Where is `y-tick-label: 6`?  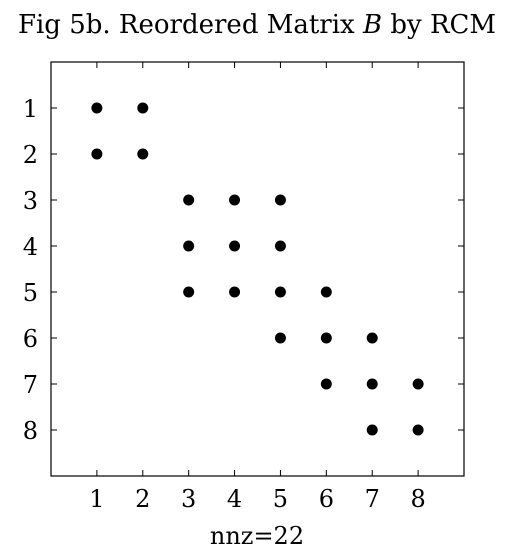 y-tick-label: 6 is located at coordinates (30, 339).